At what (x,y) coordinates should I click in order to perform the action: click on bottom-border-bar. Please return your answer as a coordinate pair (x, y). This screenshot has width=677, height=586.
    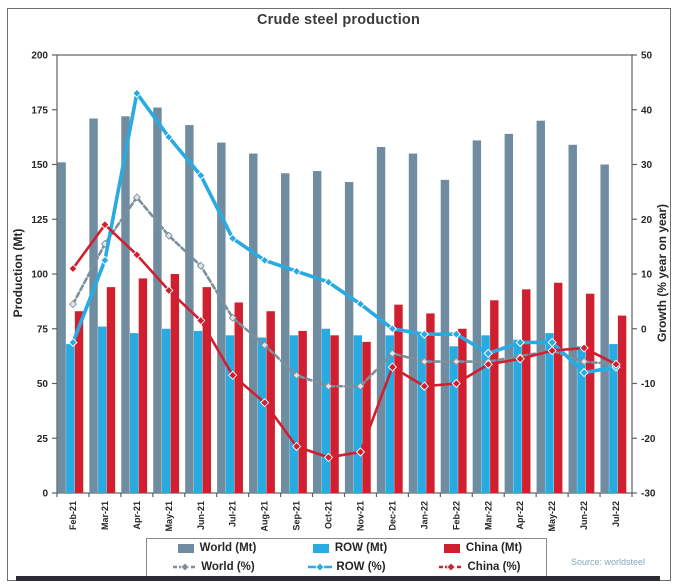
    Looking at the image, I should click on (338, 578).